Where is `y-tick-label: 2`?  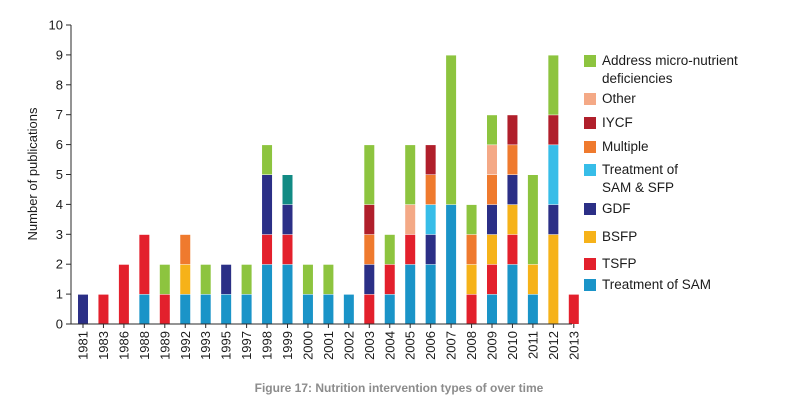 y-tick-label: 2 is located at coordinates (59, 264).